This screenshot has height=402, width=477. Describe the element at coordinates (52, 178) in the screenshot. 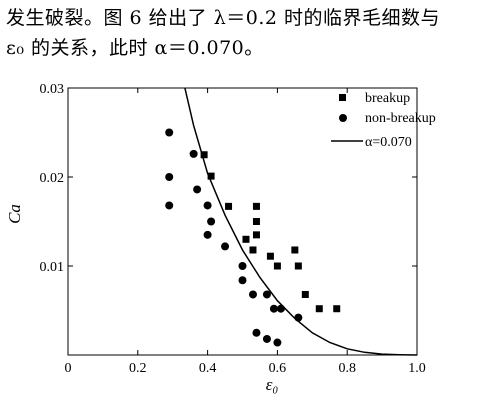

I see `y-tick-label: 0.02` at that location.